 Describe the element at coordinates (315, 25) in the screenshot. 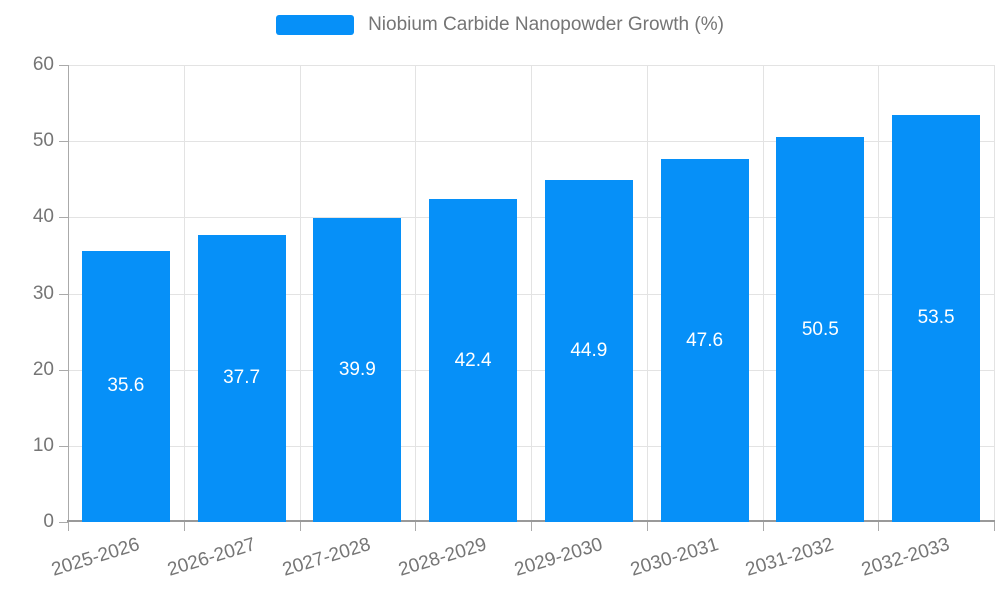

I see `legend-swatch` at that location.